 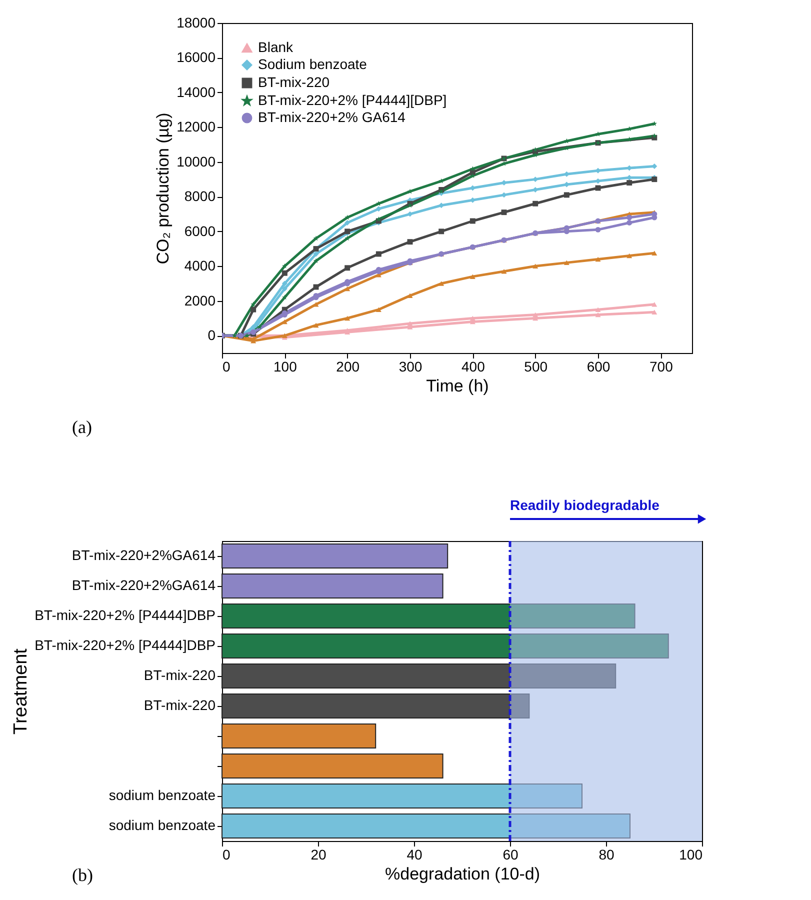 What do you see at coordinates (276, 47) in the screenshot?
I see `legend-label: Blank` at bounding box center [276, 47].